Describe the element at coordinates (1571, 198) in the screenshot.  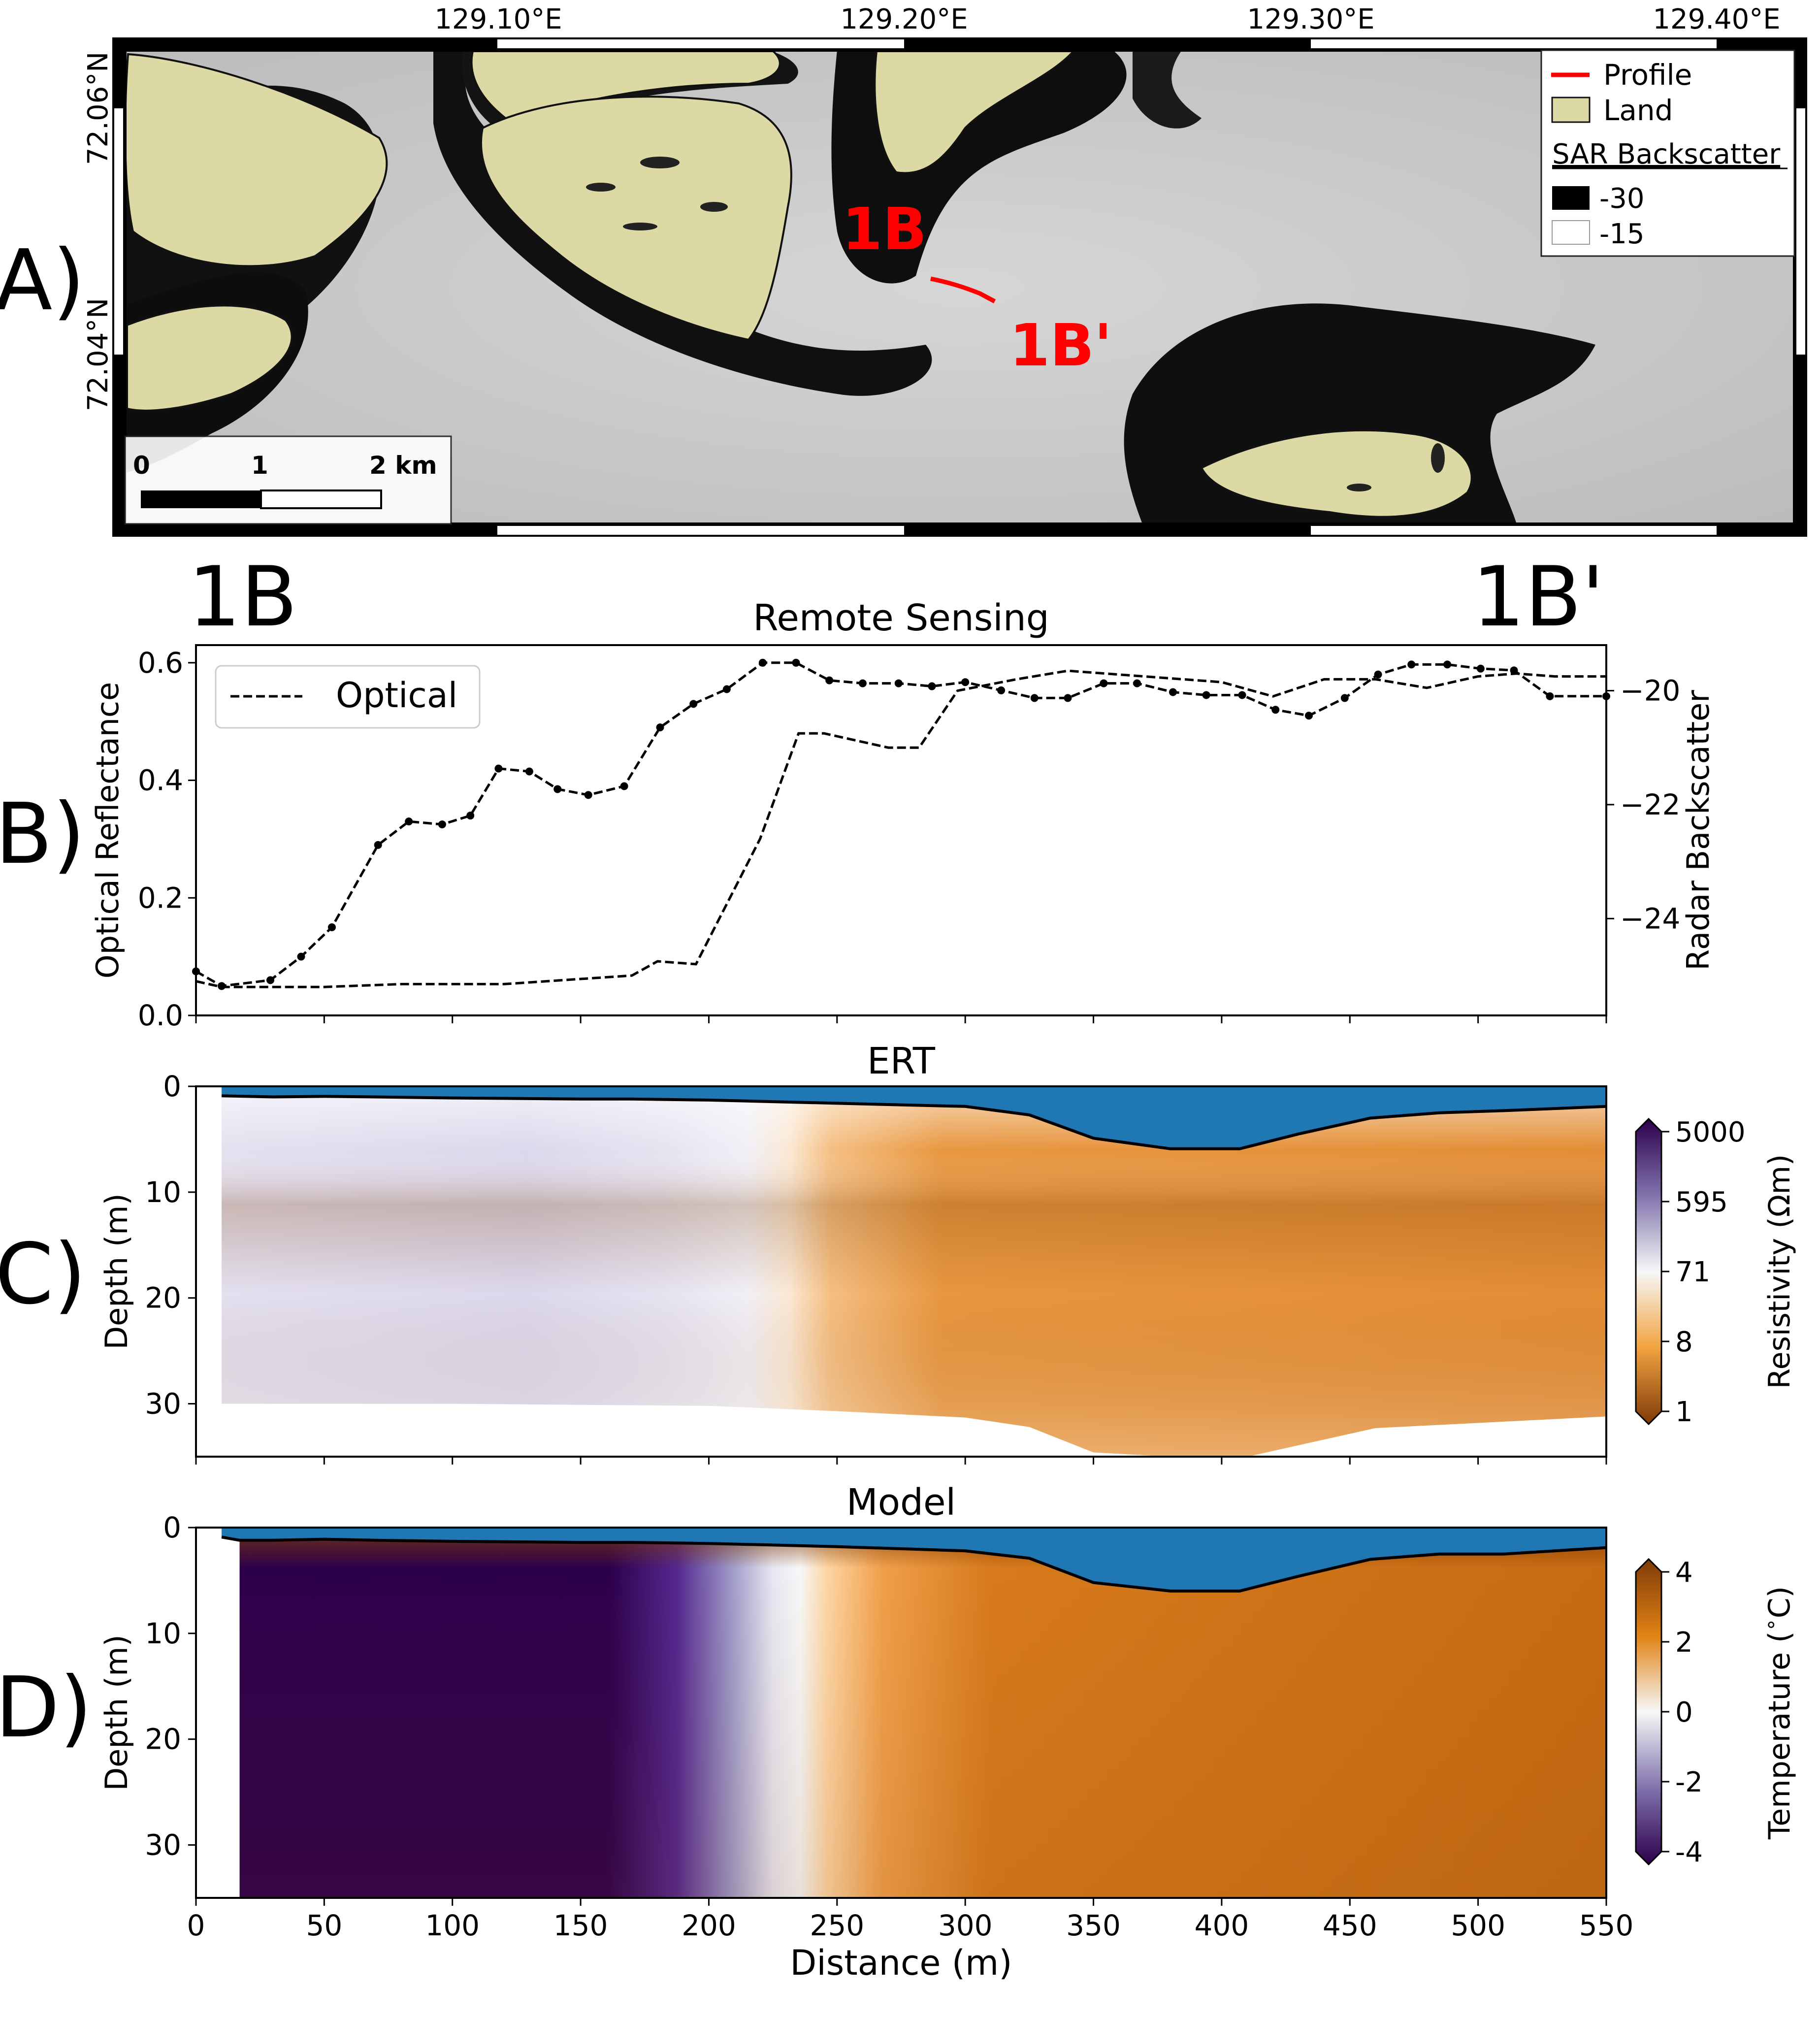
I see `legend-sar-low-swatch` at that location.